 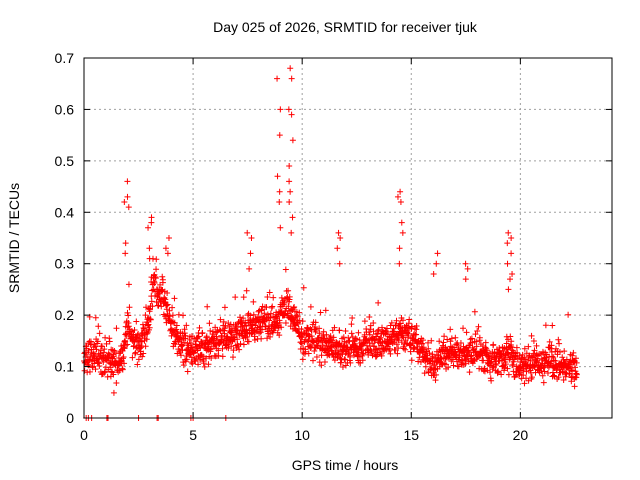 What do you see at coordinates (302, 435) in the screenshot?
I see `x-tick-label: 10` at bounding box center [302, 435].